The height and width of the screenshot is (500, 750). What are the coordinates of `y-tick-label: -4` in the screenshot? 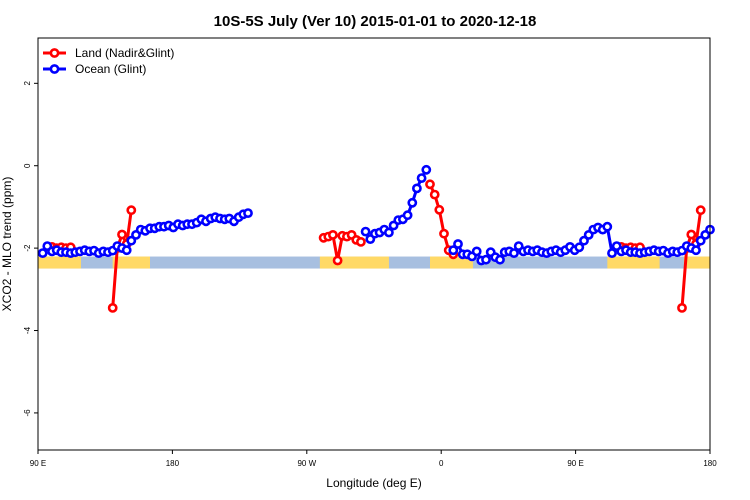 It's located at (27, 330).